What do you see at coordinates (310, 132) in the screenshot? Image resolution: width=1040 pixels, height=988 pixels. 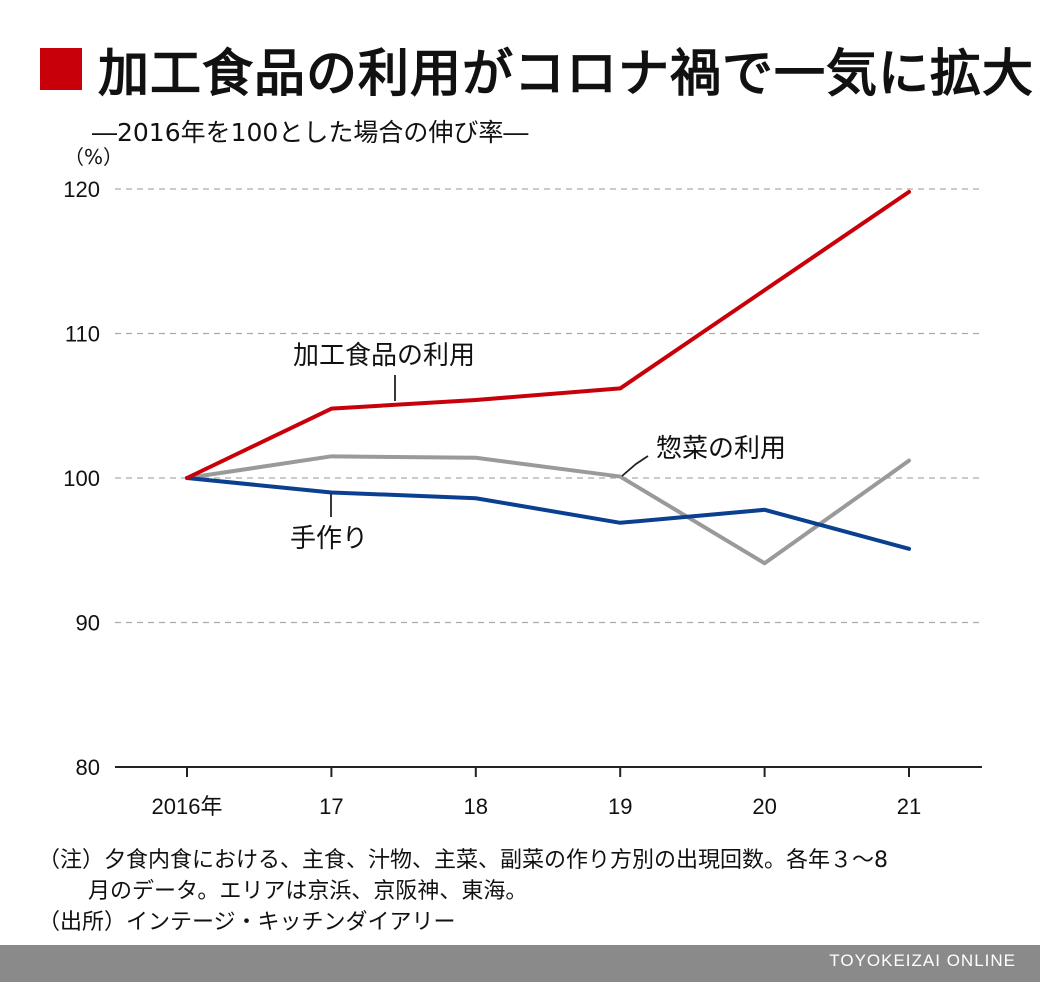 I see `chart-subtitle: ―2016年を100とした場合の伸び率―` at bounding box center [310, 132].